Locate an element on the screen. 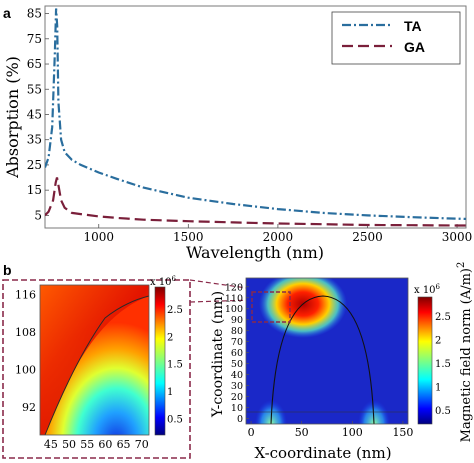  zoom-connector-top is located at coordinates (232, 286).